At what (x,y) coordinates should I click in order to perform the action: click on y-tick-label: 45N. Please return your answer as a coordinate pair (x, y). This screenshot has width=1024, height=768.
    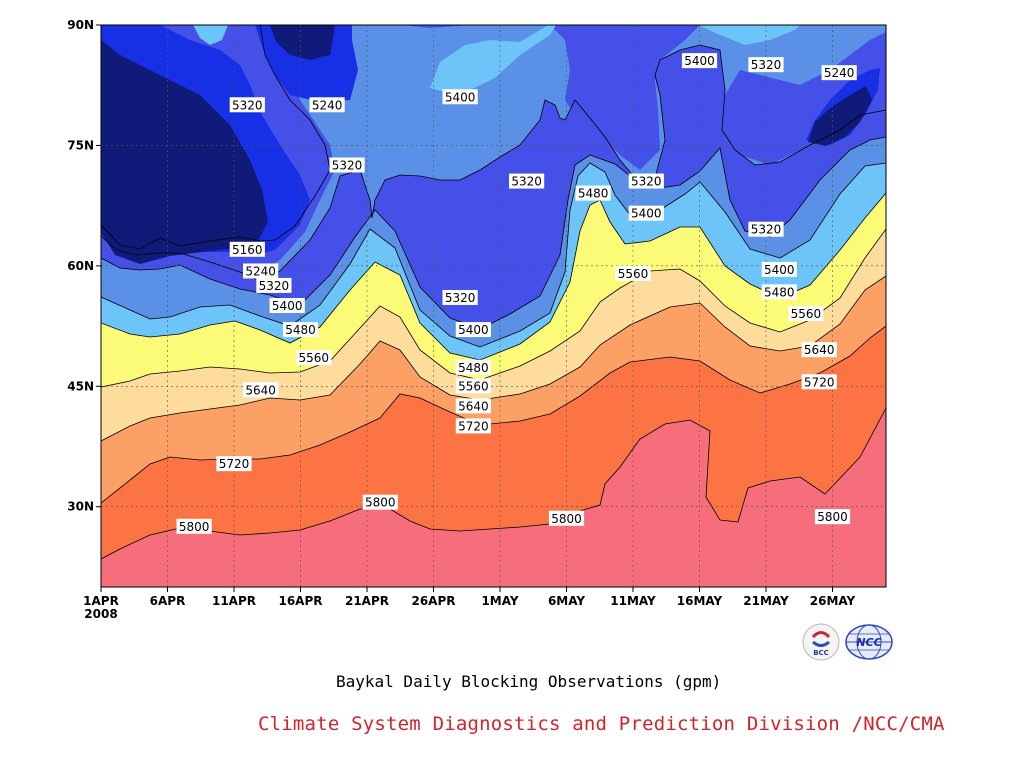
    Looking at the image, I should click on (80, 386).